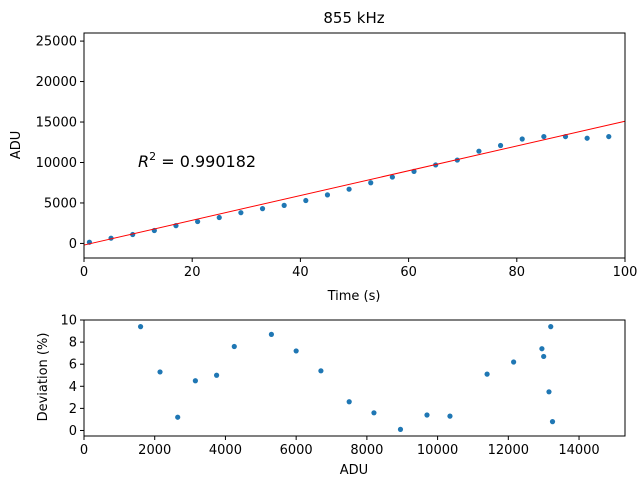 This screenshot has height=477, width=637. I want to click on top-y-tick-label: 25000, so click(56, 42).